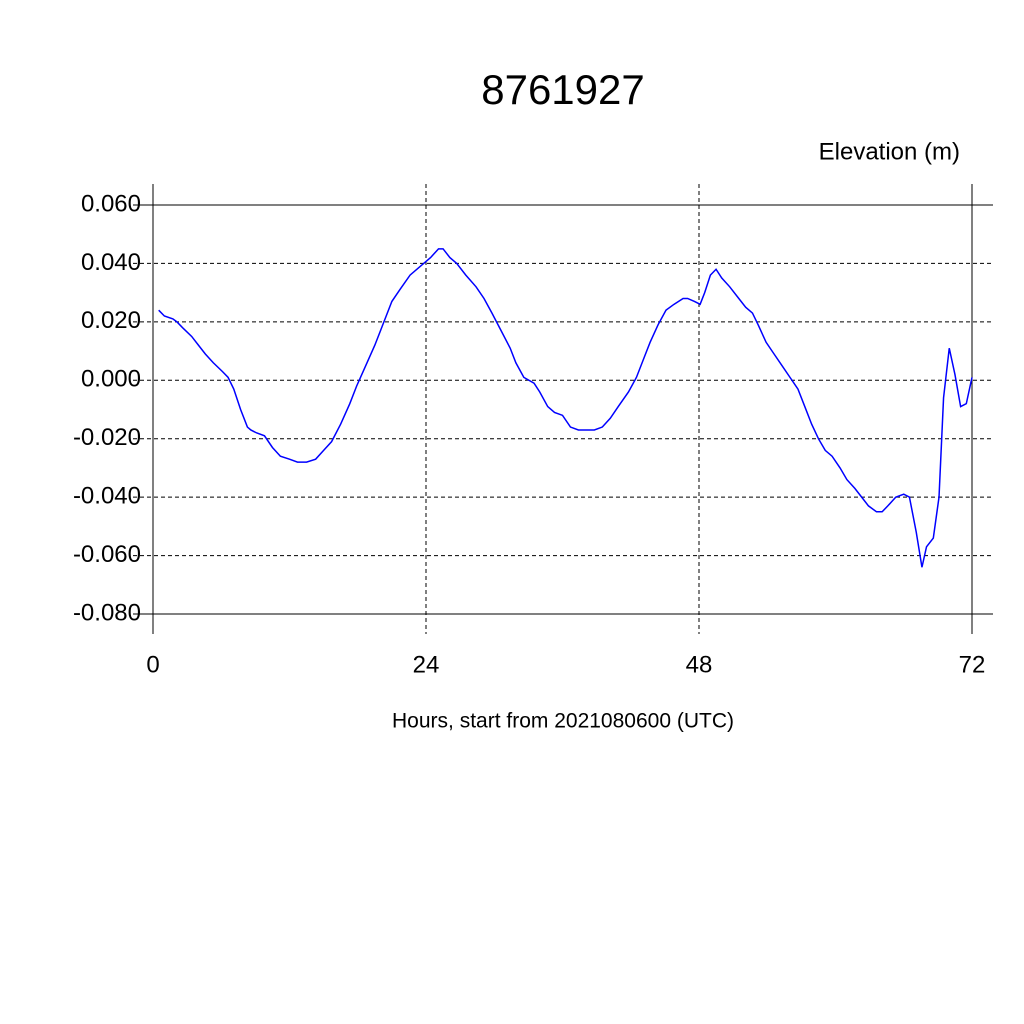 The height and width of the screenshot is (1024, 1024). What do you see at coordinates (111, 203) in the screenshot?
I see `y-tick-label: 0.060` at bounding box center [111, 203].